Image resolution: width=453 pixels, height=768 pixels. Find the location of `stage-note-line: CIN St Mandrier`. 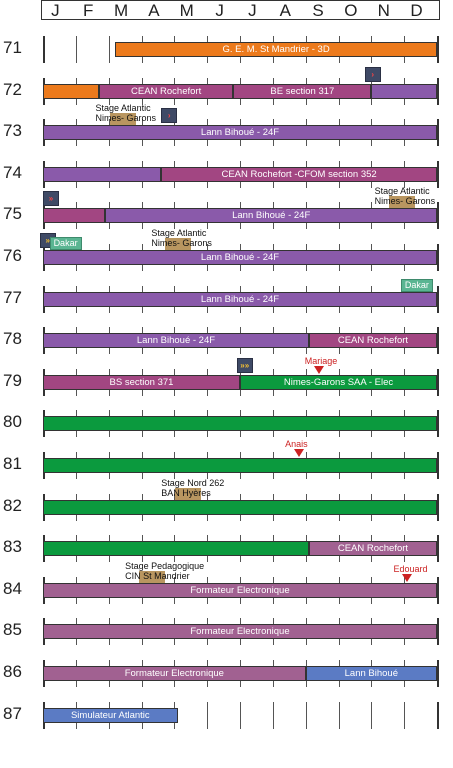

stage-note-line: CIN St Mandrier is located at coordinates (157, 575).